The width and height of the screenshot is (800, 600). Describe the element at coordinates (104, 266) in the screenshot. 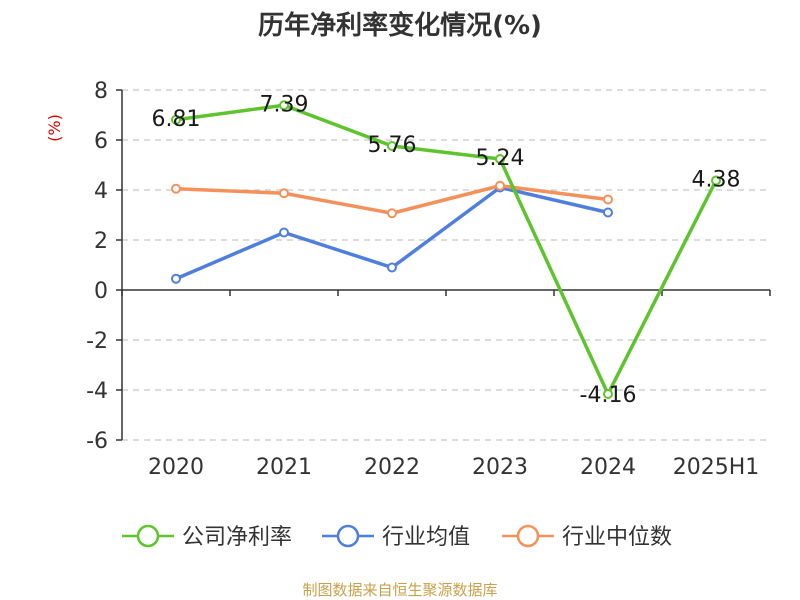

I see `y-axis-ticks: 8 6 4 2 0 -2 -4 -6` at that location.